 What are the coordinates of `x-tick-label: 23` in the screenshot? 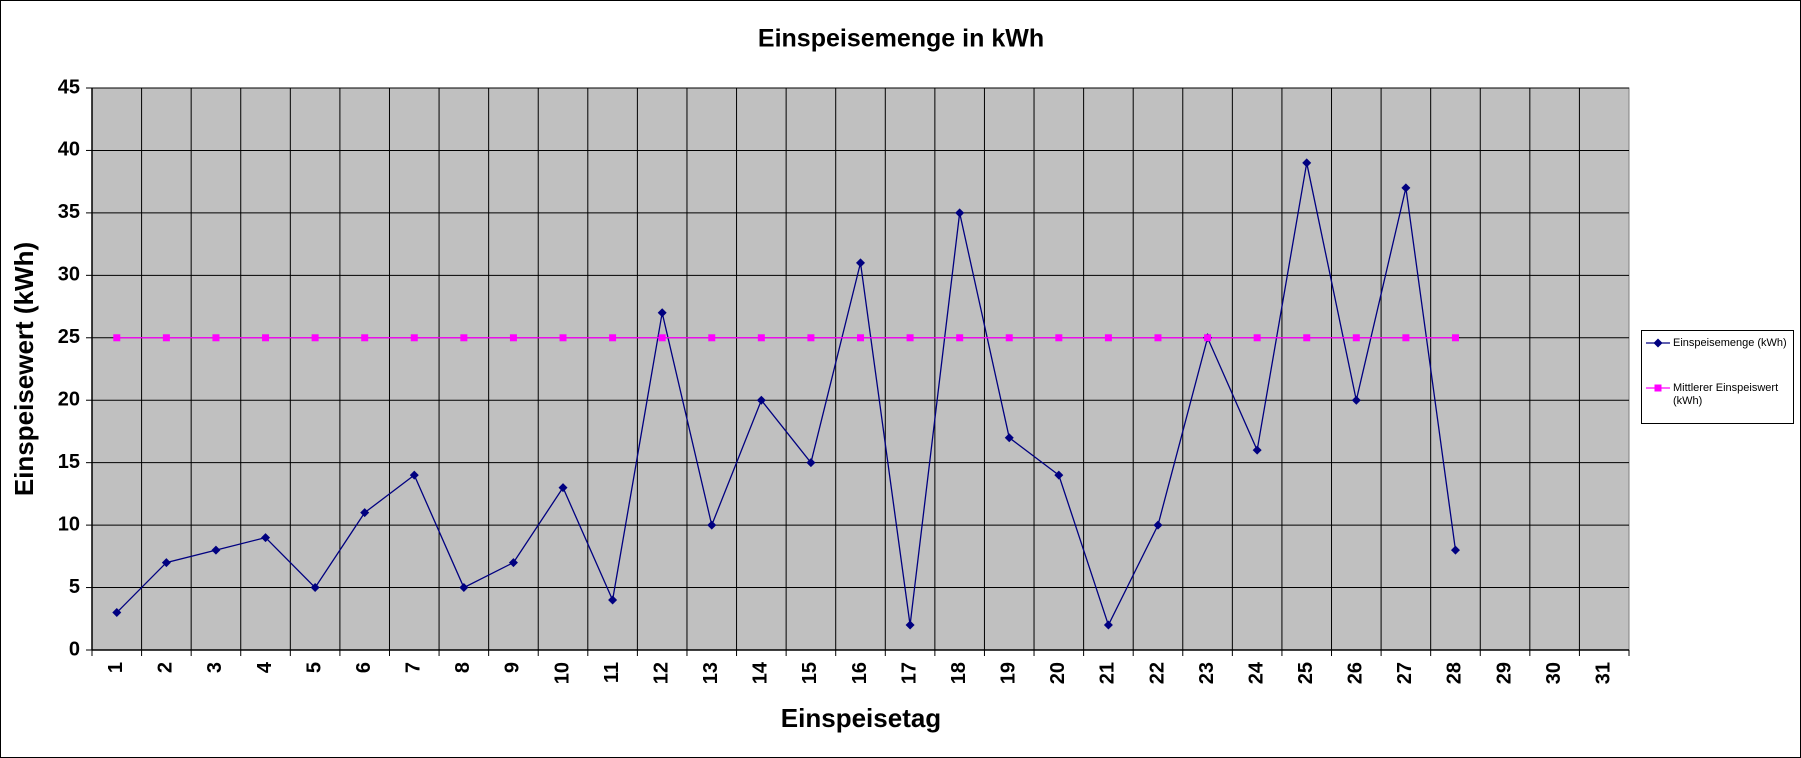 It's located at (1207, 673).